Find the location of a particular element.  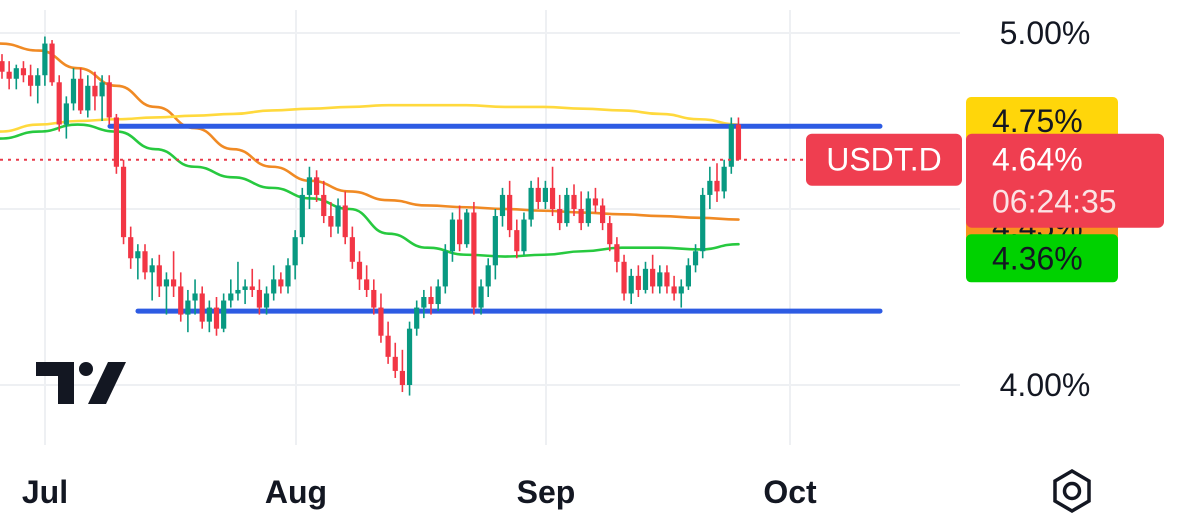

last-price-badge: 4.64% 06:24:35 is located at coordinates (1065, 180).